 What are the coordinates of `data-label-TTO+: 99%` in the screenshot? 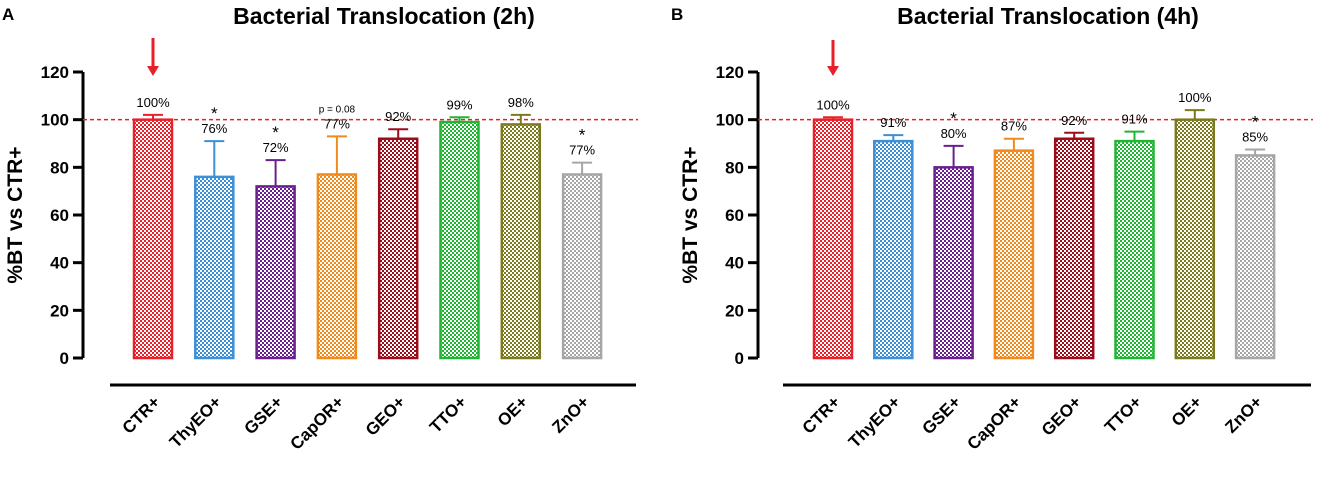 It's located at (459, 104).